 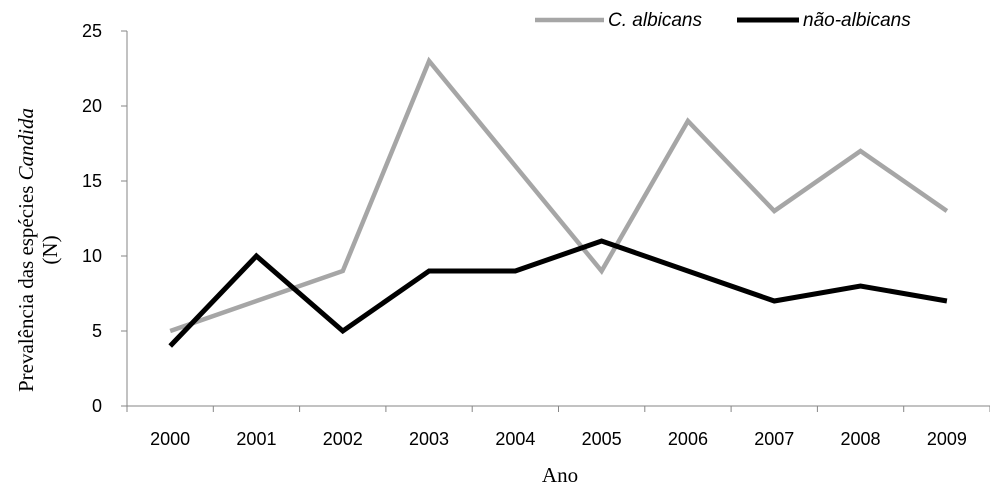 What do you see at coordinates (602, 439) in the screenshot?
I see `x-tick-label: 2005` at bounding box center [602, 439].